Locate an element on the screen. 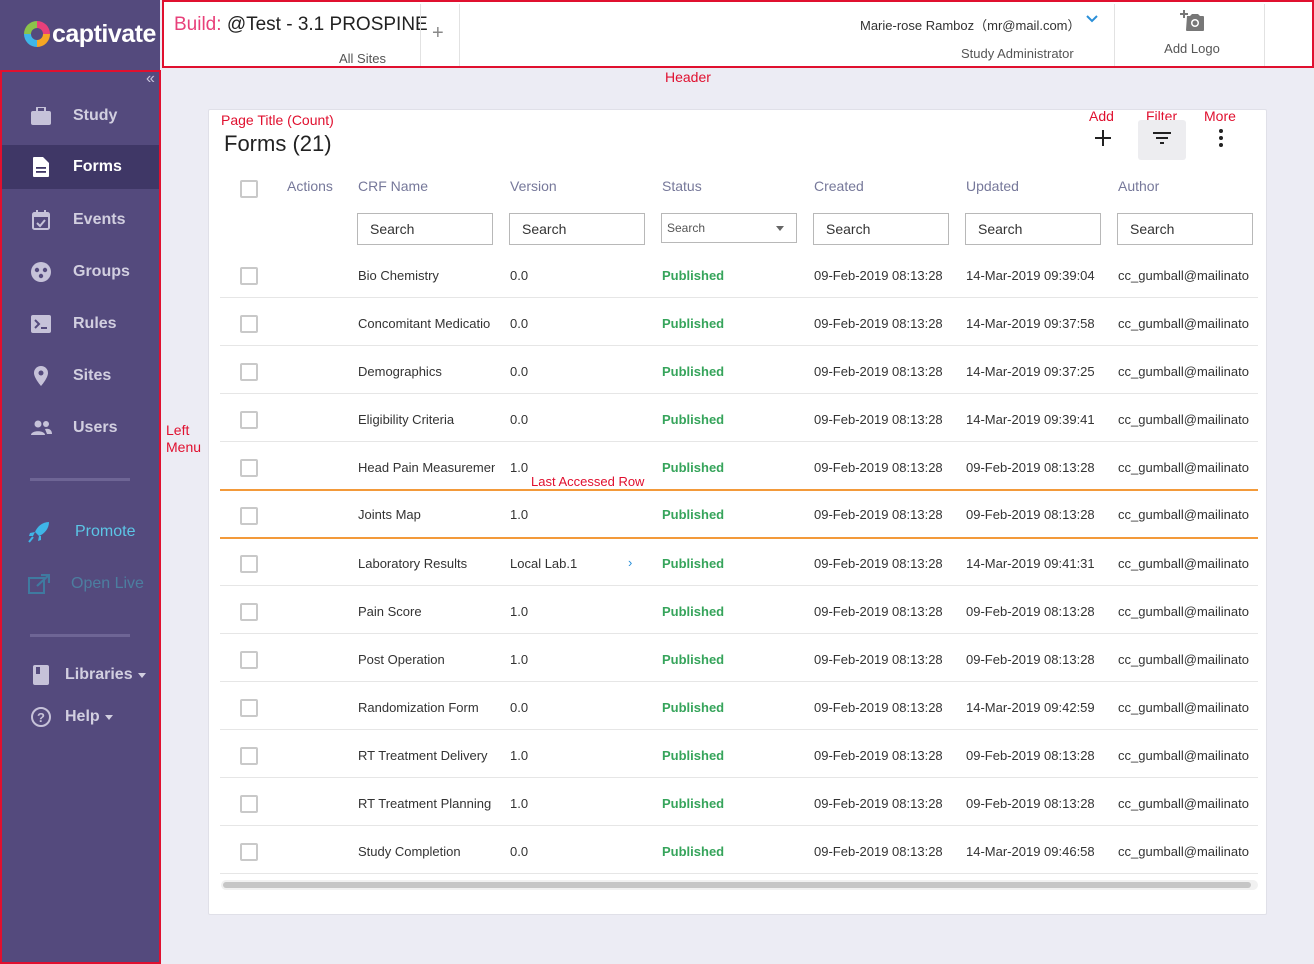  crf-name-cell: Laboratory Results is located at coordinates (413, 563).